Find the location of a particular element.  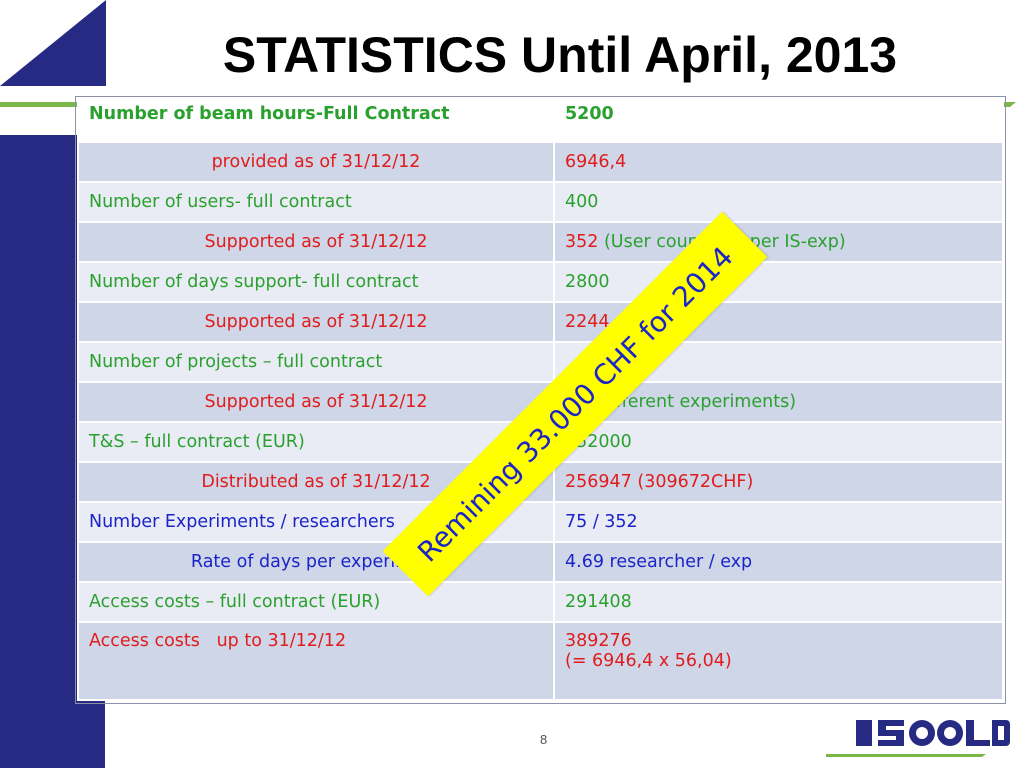

row-value-cell: 2800 is located at coordinates (778, 282).